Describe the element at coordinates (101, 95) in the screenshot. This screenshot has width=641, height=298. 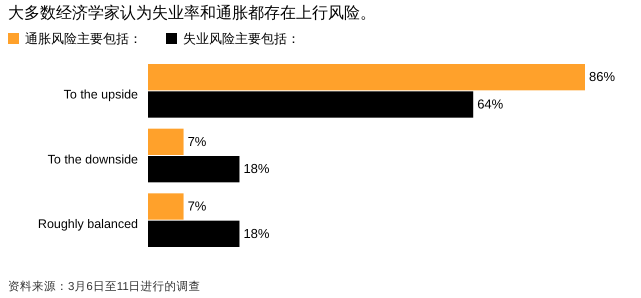
I see `y-tick-label: To the upside` at that location.